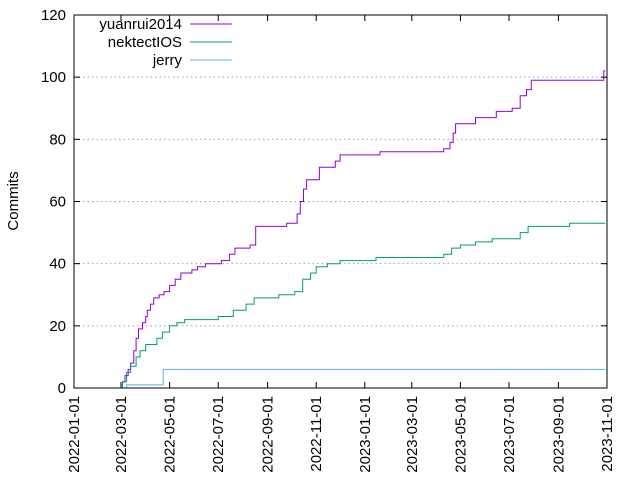  Describe the element at coordinates (268, 434) in the screenshot. I see `x-tick-label: 2022-09-01` at that location.